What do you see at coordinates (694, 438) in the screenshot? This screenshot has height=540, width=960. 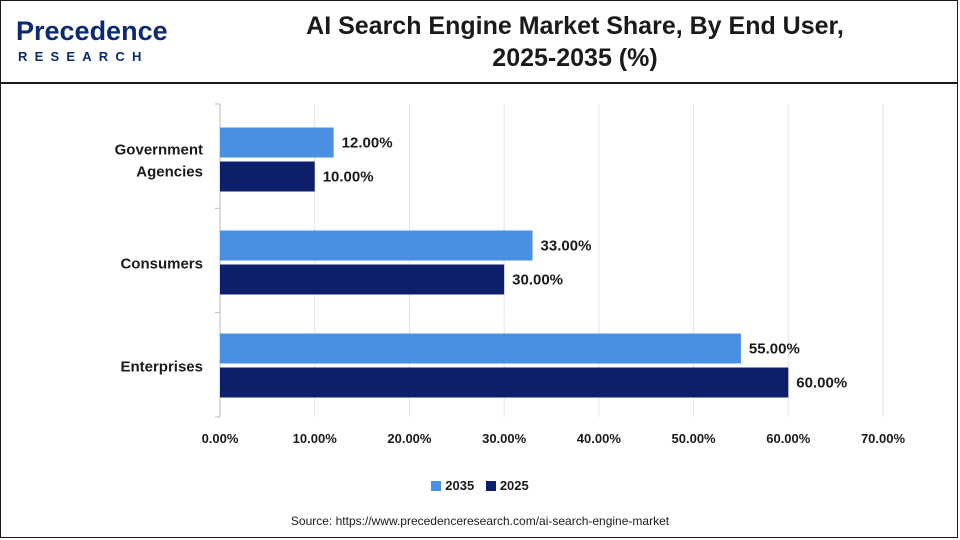 I see `x-tick-label-5: 50.00%` at bounding box center [694, 438].